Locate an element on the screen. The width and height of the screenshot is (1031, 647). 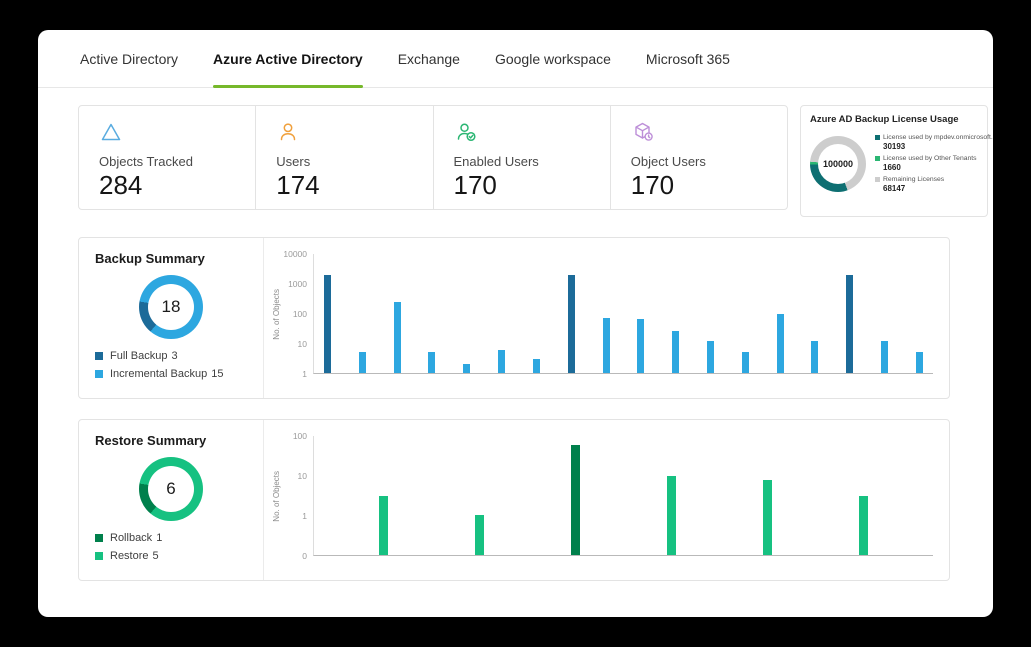
tab-google-workspace: Google workspace is located at coordinates (552, 58).